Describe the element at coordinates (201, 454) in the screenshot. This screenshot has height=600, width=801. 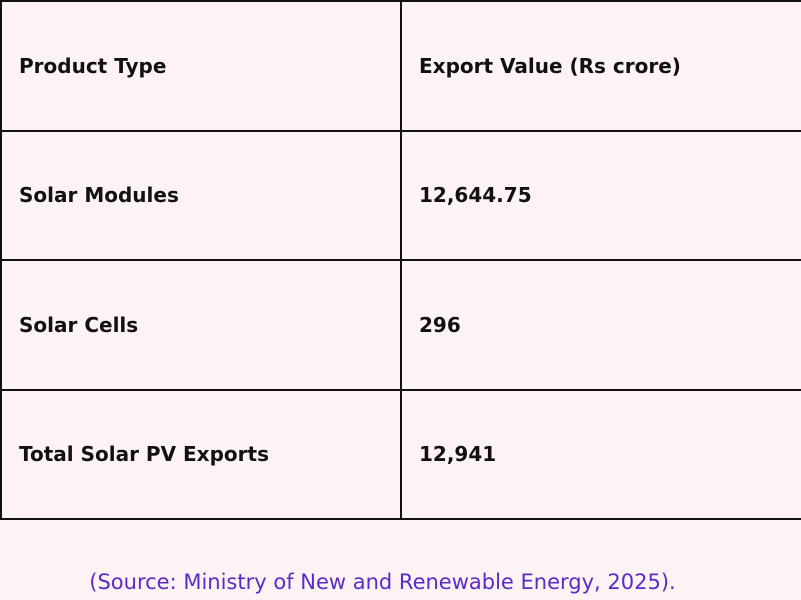
I see `cell-product: Total Solar PV Exports` at that location.